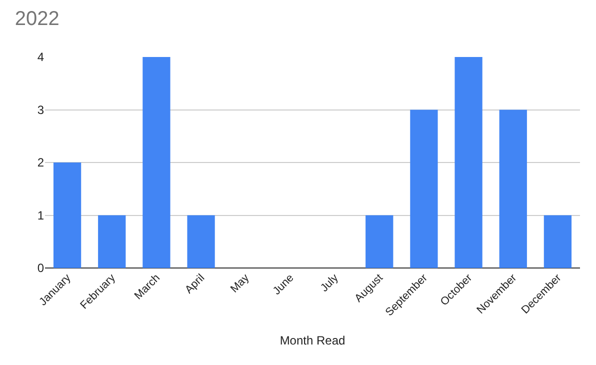  I want to click on y-tick-label: 1, so click(40, 215).